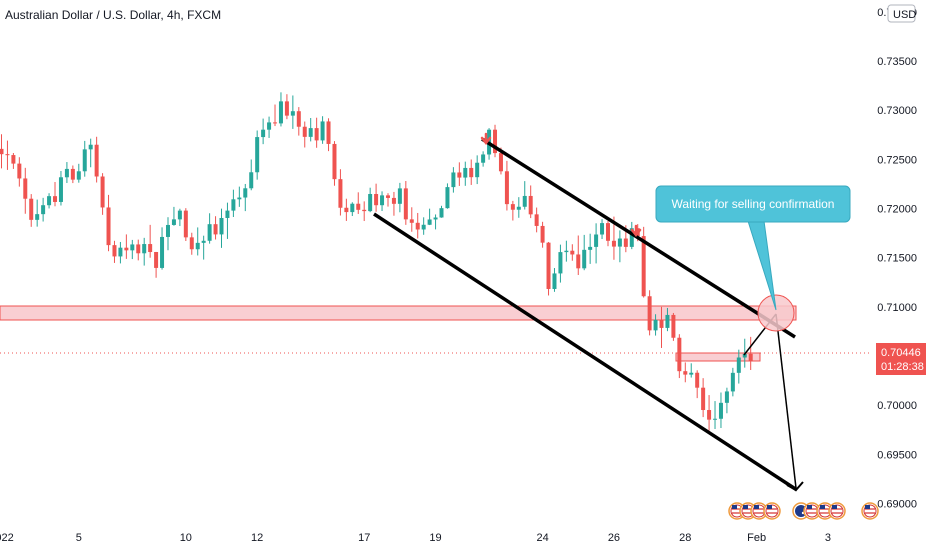  What do you see at coordinates (901, 13) in the screenshot?
I see `currency-button: USD` at bounding box center [901, 13].